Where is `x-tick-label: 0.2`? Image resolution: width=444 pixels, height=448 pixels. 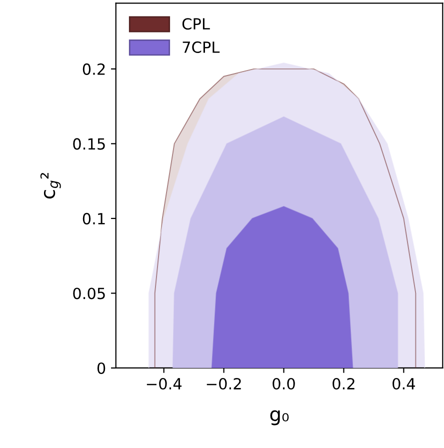 x-tick-label: 0.2 is located at coordinates (343, 384).